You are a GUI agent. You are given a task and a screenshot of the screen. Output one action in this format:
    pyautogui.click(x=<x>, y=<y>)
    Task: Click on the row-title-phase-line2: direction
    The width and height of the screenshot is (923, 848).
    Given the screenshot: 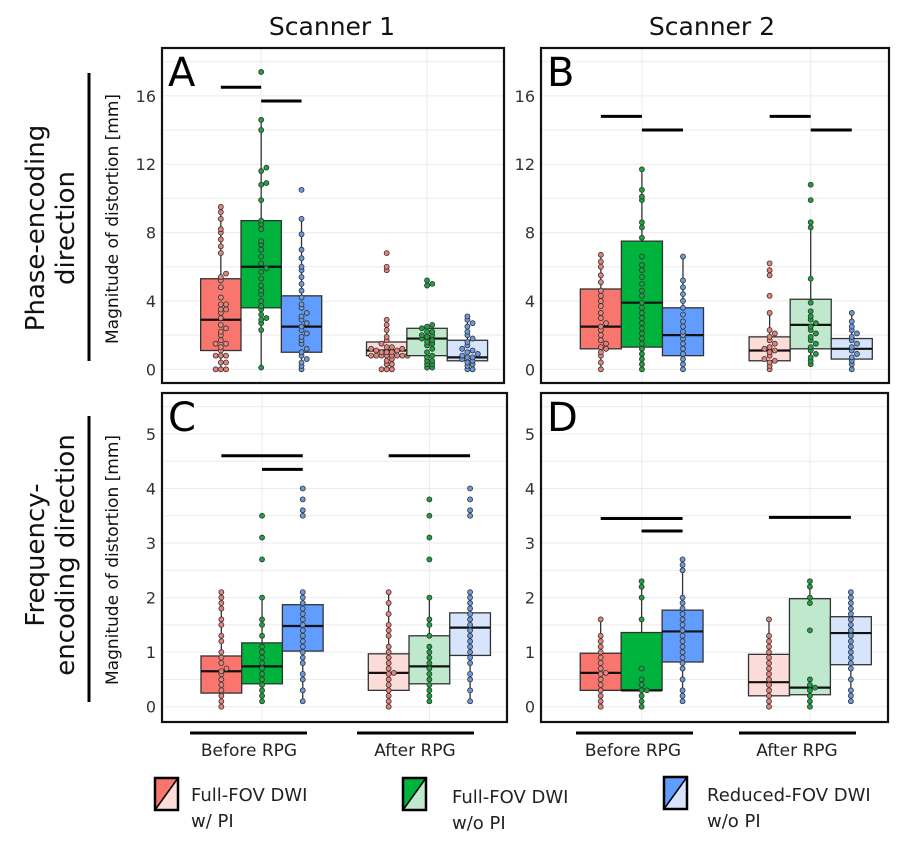 What is the action you would take?
    pyautogui.click(x=66, y=228)
    